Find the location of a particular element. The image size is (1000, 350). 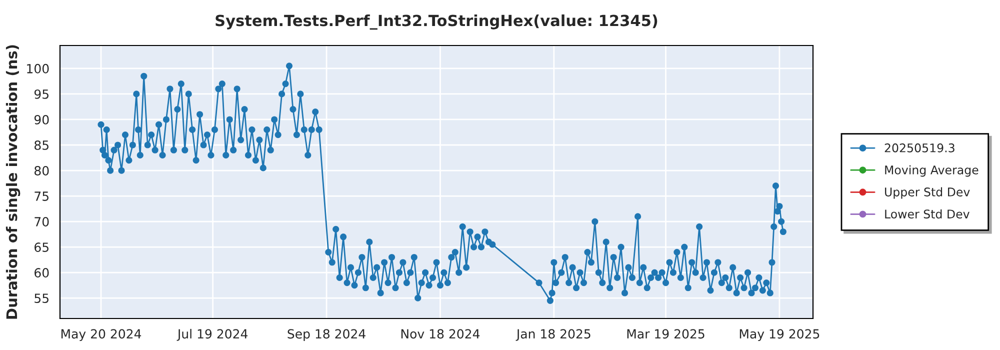

legend-label: Upper Std Dev is located at coordinates (927, 193).